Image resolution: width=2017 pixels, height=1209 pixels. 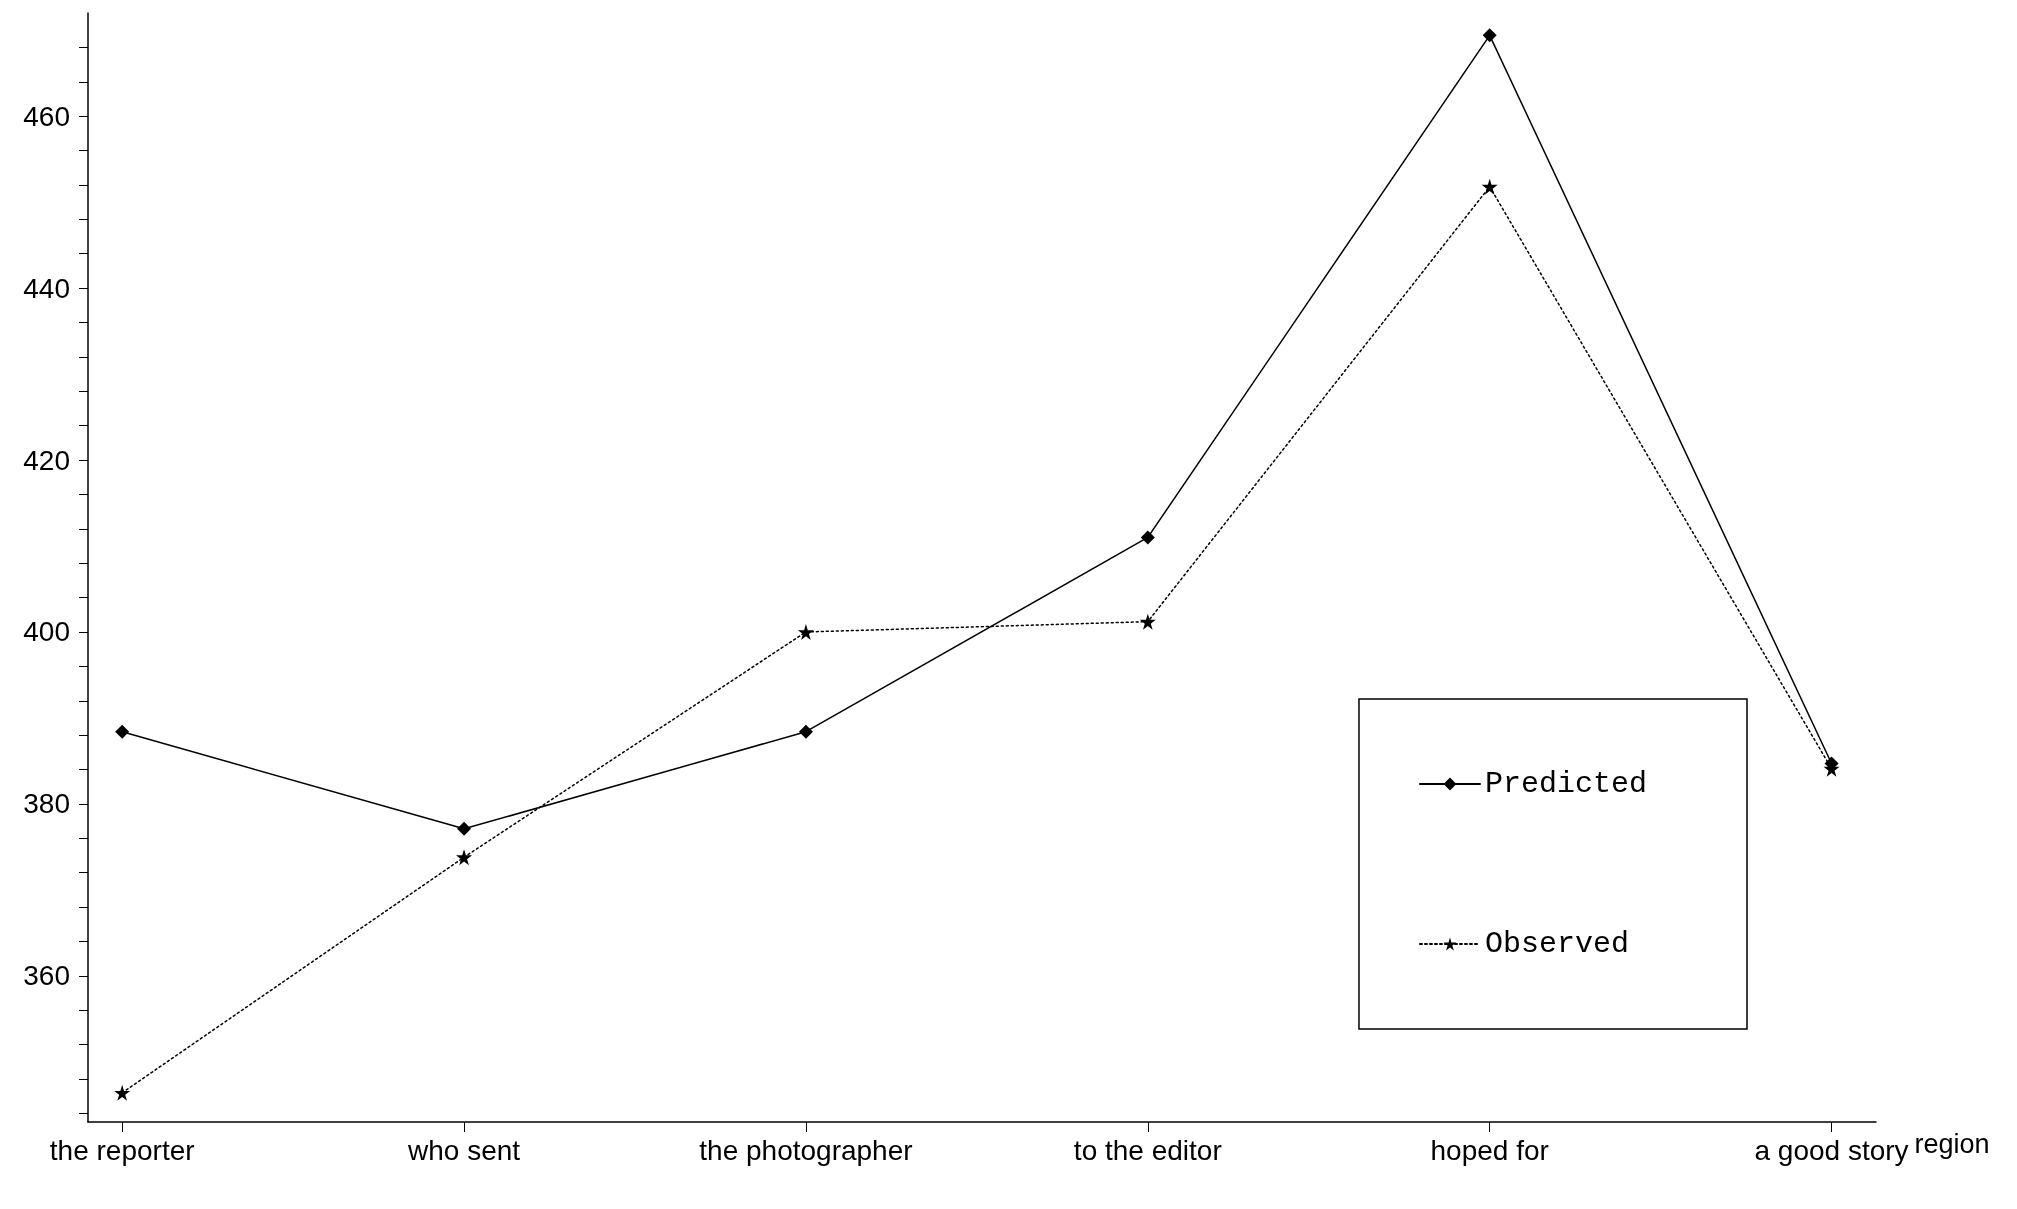 I want to click on x-axis-title: region, so click(x=1952, y=1143).